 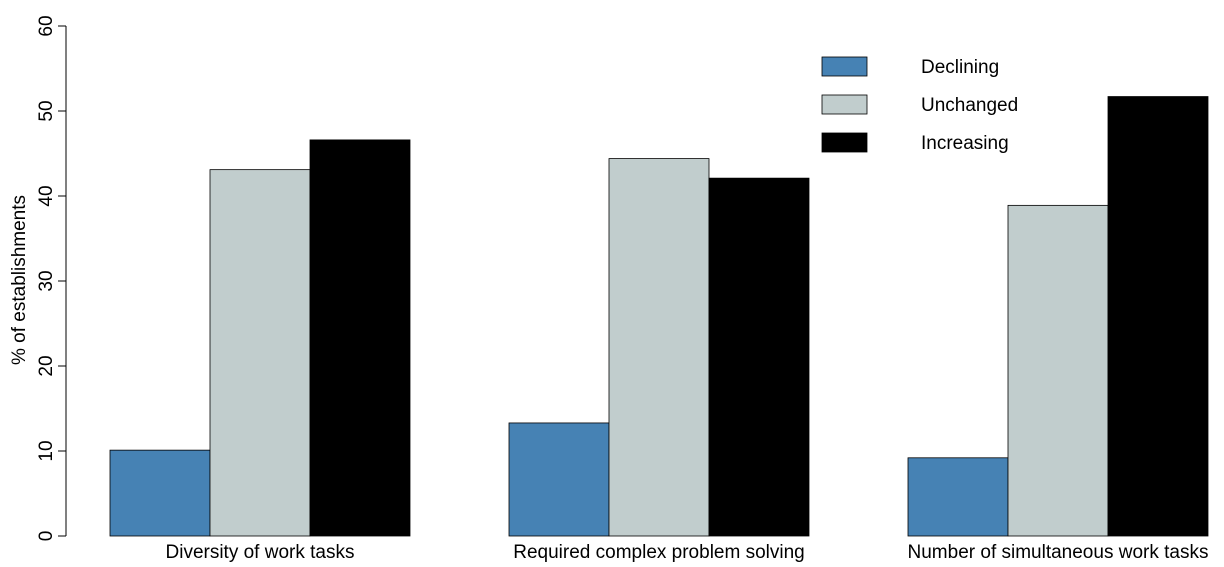 What do you see at coordinates (46, 110) in the screenshot?
I see `y-tick-label: 50` at bounding box center [46, 110].